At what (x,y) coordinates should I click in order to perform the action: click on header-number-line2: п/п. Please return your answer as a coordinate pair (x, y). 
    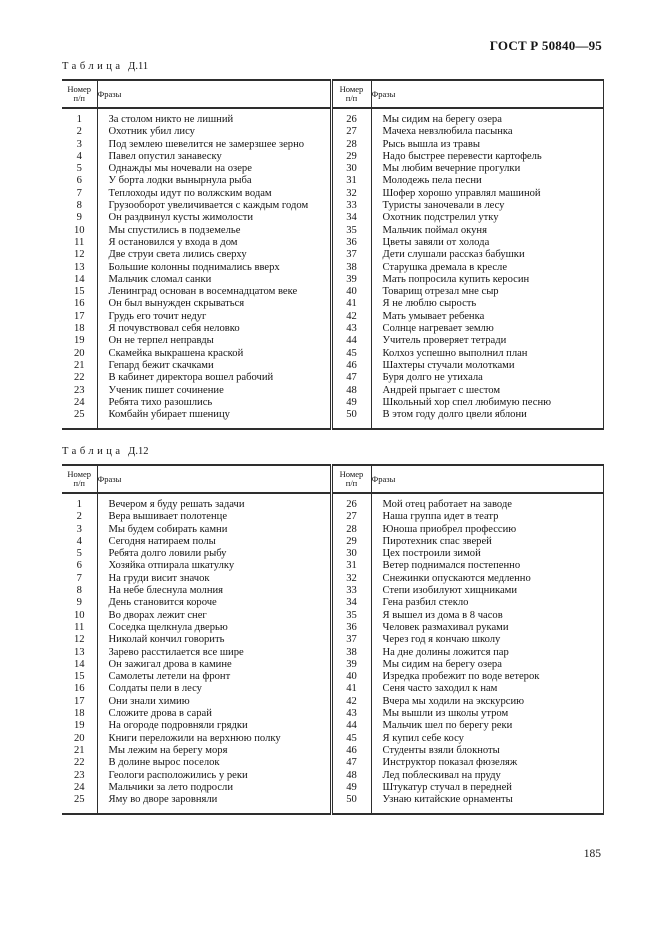
    Looking at the image, I should click on (79, 483).